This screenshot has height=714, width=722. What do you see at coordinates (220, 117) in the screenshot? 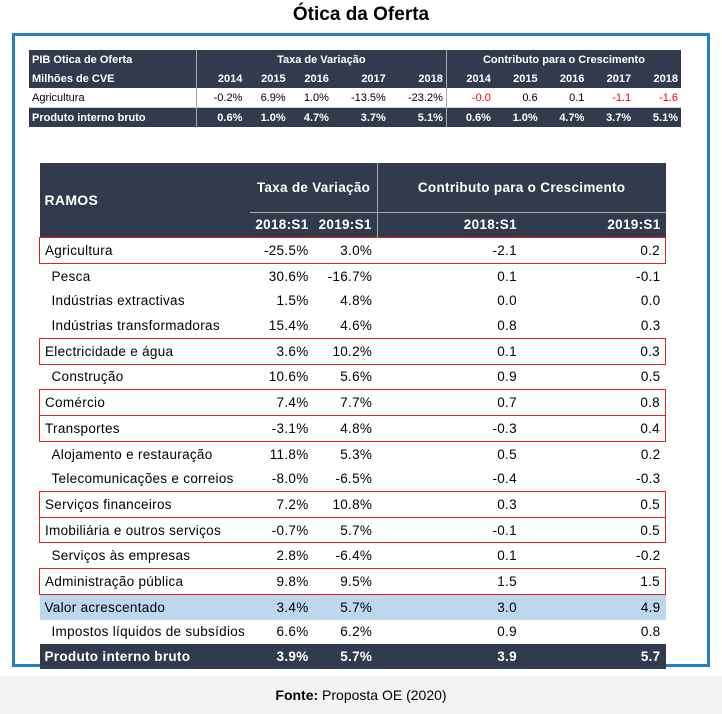
I see `taxa-cell: 0.6%` at bounding box center [220, 117].